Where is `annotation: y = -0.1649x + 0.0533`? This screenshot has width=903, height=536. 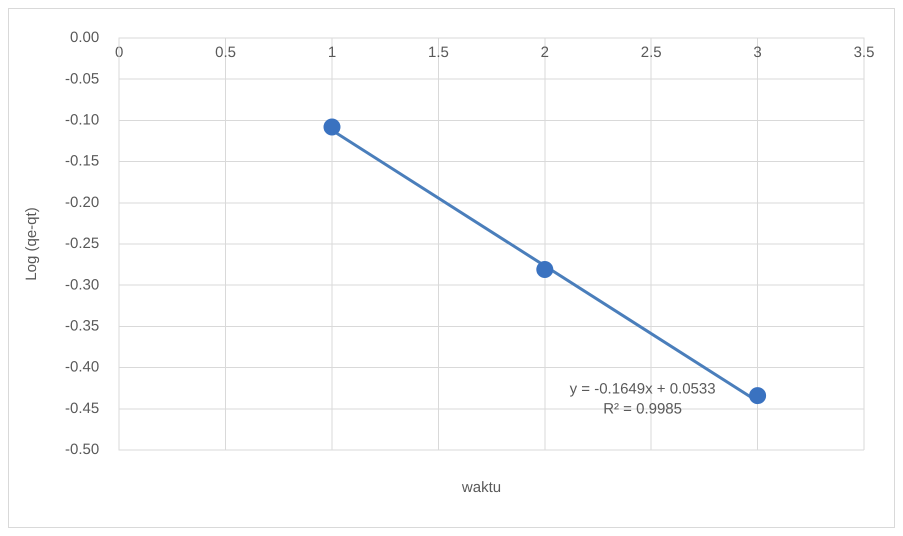 annotation: y = -0.1649x + 0.0533 is located at coordinates (643, 389).